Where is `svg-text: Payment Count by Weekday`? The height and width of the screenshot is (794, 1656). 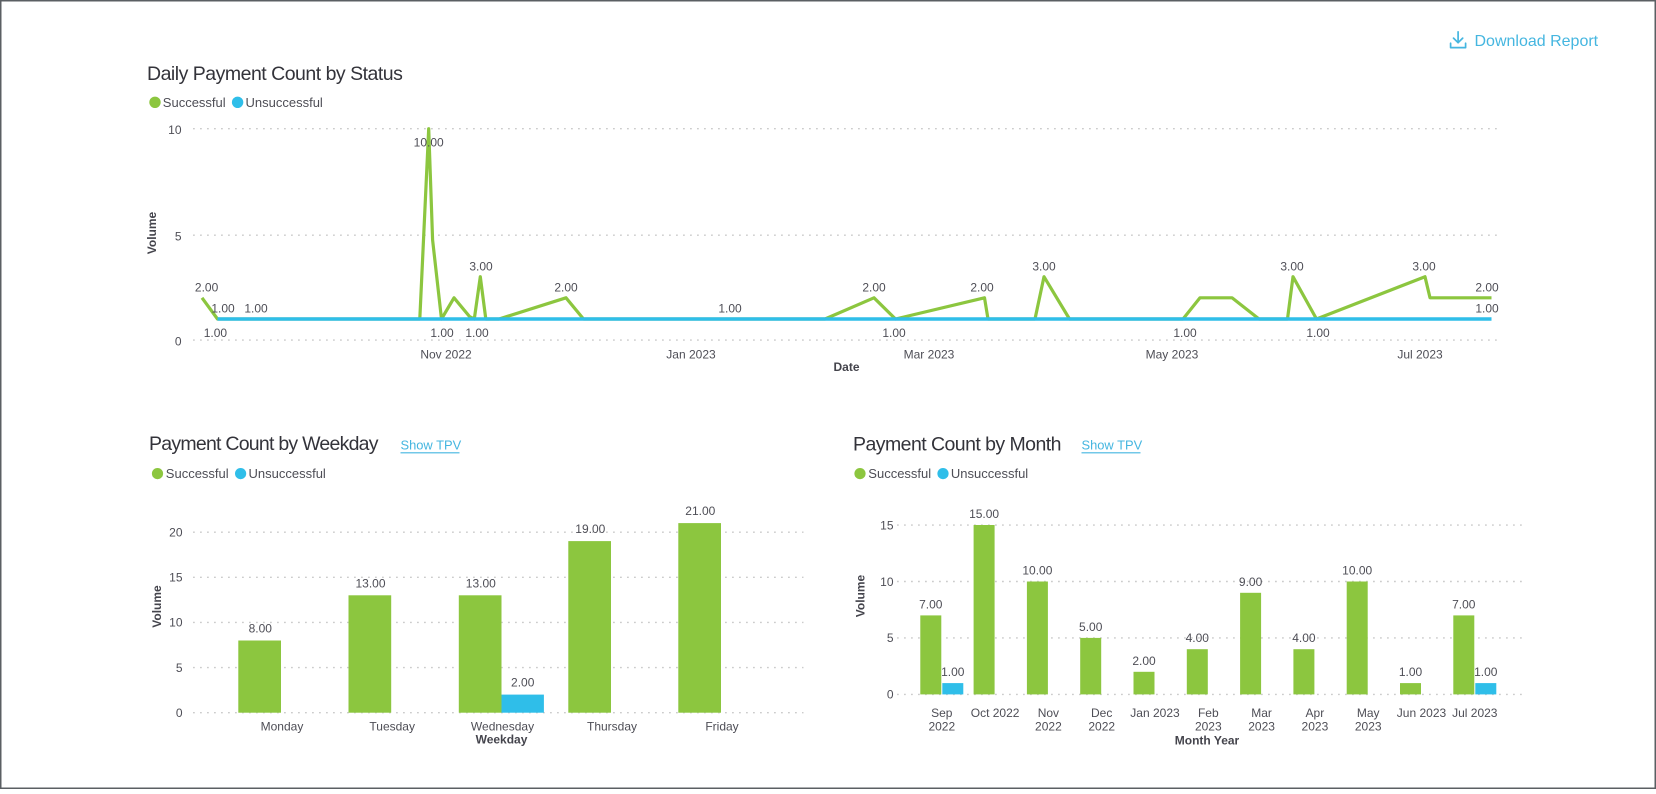 svg-text: Payment Count by Weekday is located at coordinates (264, 444).